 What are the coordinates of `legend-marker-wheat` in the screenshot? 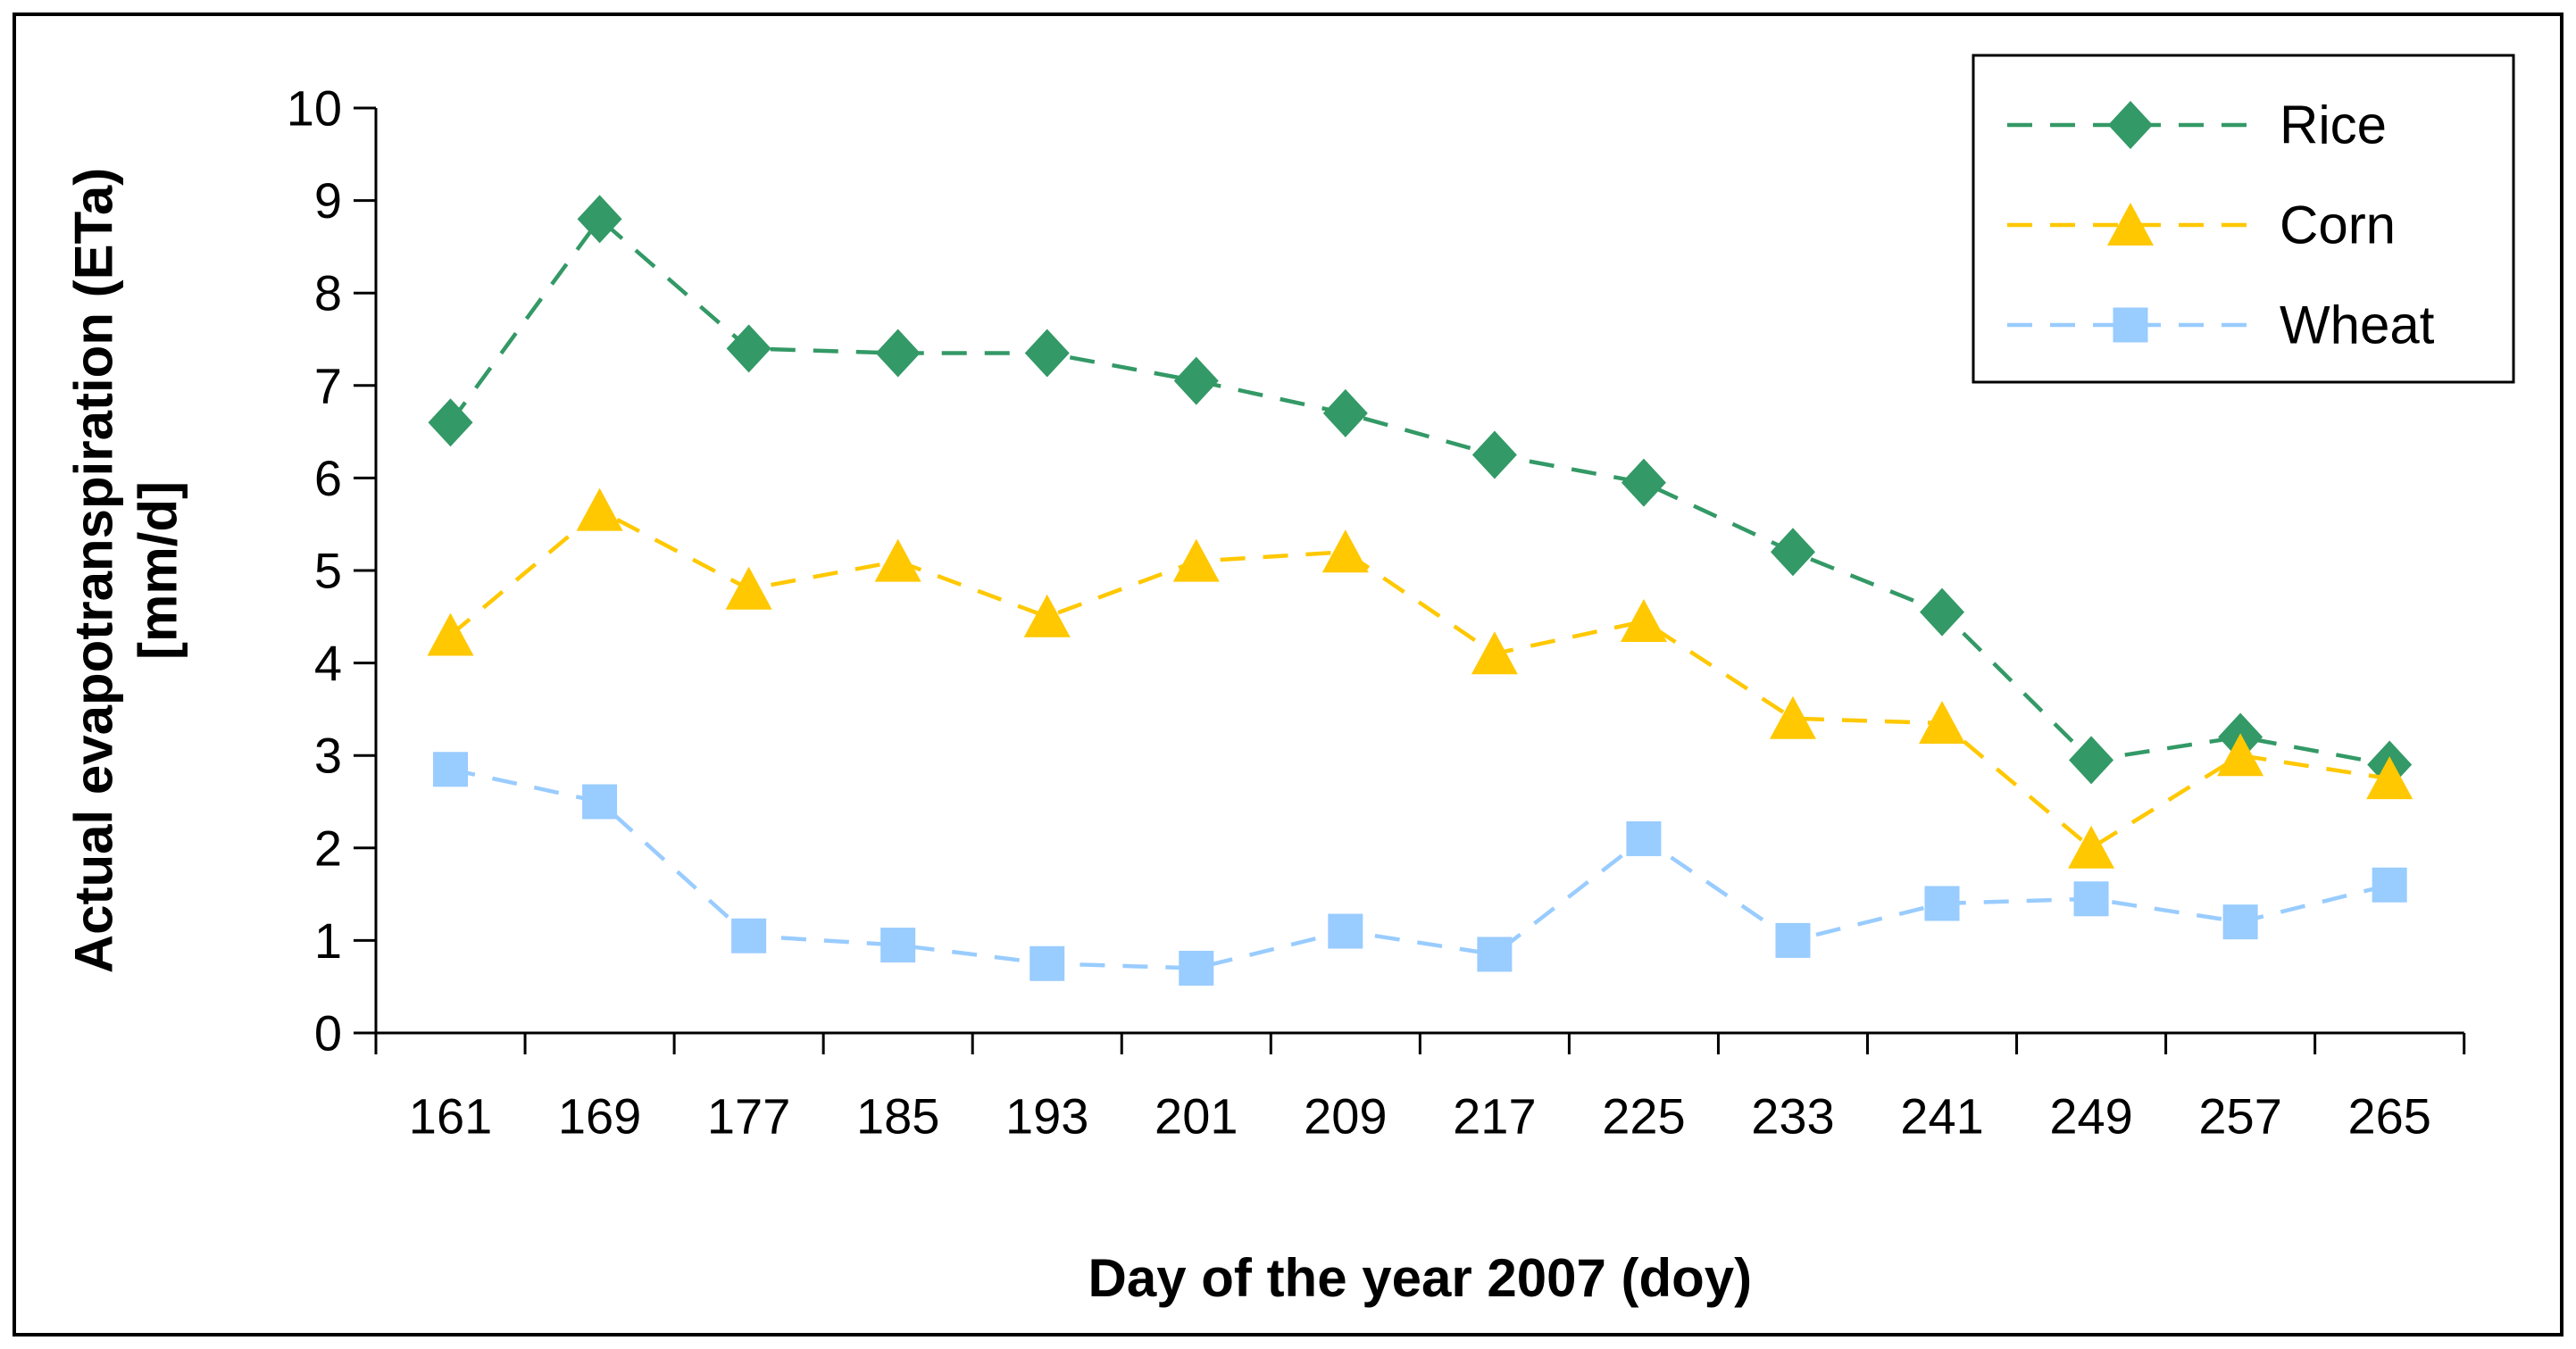 It's located at (2130, 325).